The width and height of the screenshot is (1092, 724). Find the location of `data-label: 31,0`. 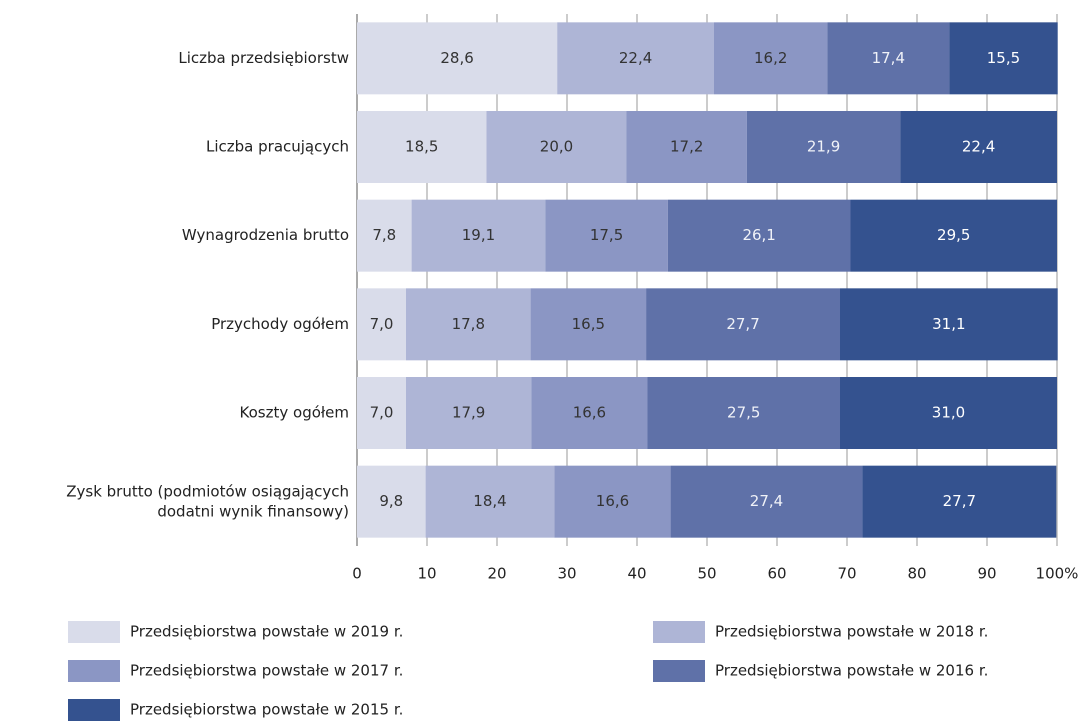

data-label: 31,0 is located at coordinates (948, 413).